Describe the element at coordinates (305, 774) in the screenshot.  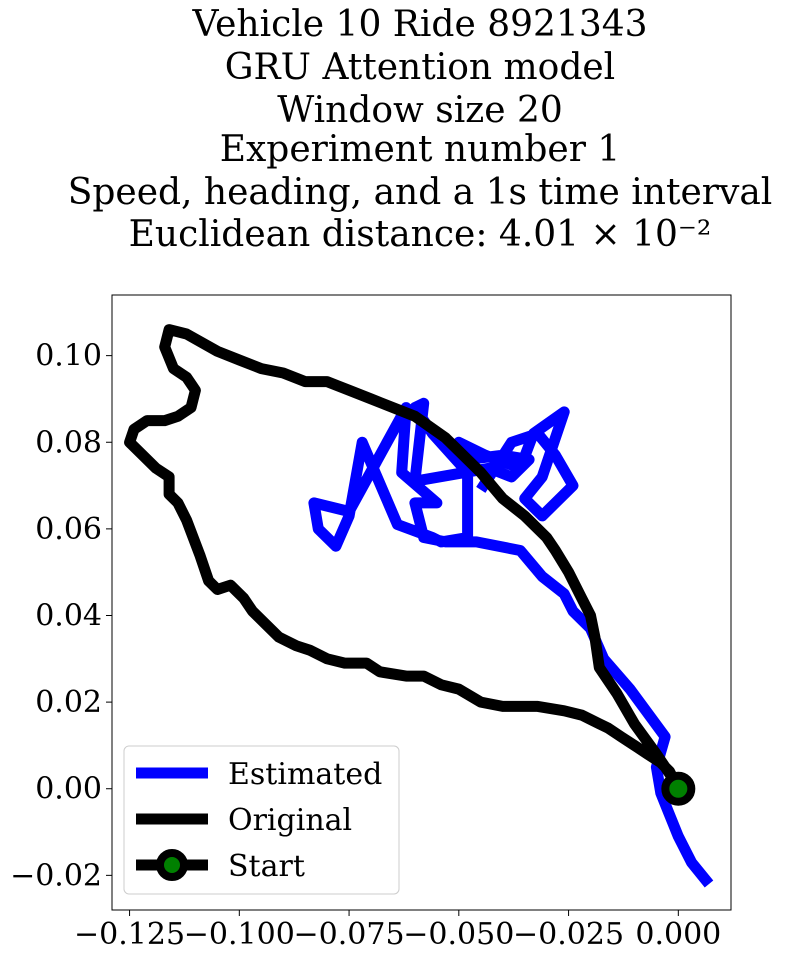
I see `legend-label: Estimated` at that location.